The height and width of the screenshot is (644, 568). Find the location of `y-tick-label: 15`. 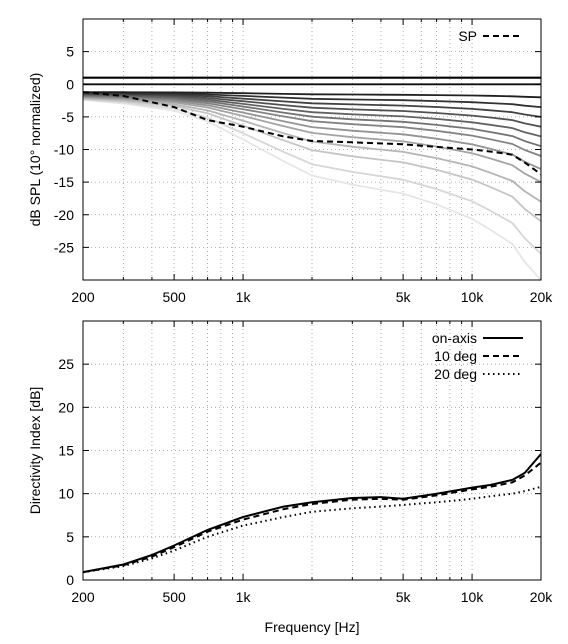

y-tick-label: 15 is located at coordinates (66, 451).